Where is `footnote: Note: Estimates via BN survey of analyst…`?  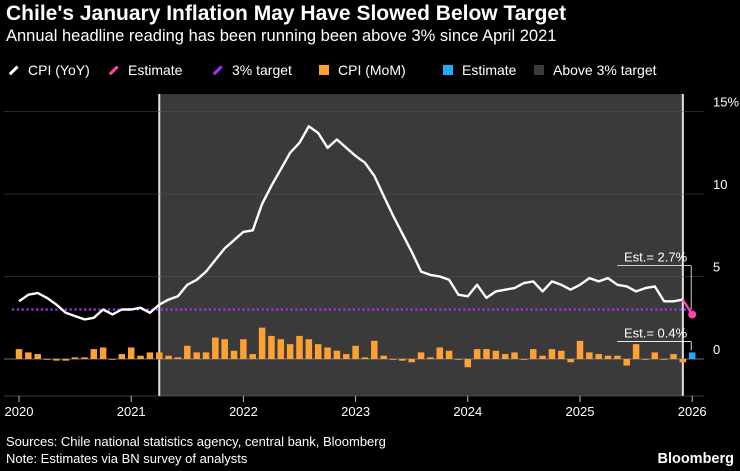
footnote: Note: Estimates via BN survey of analyst… is located at coordinates (127, 458).